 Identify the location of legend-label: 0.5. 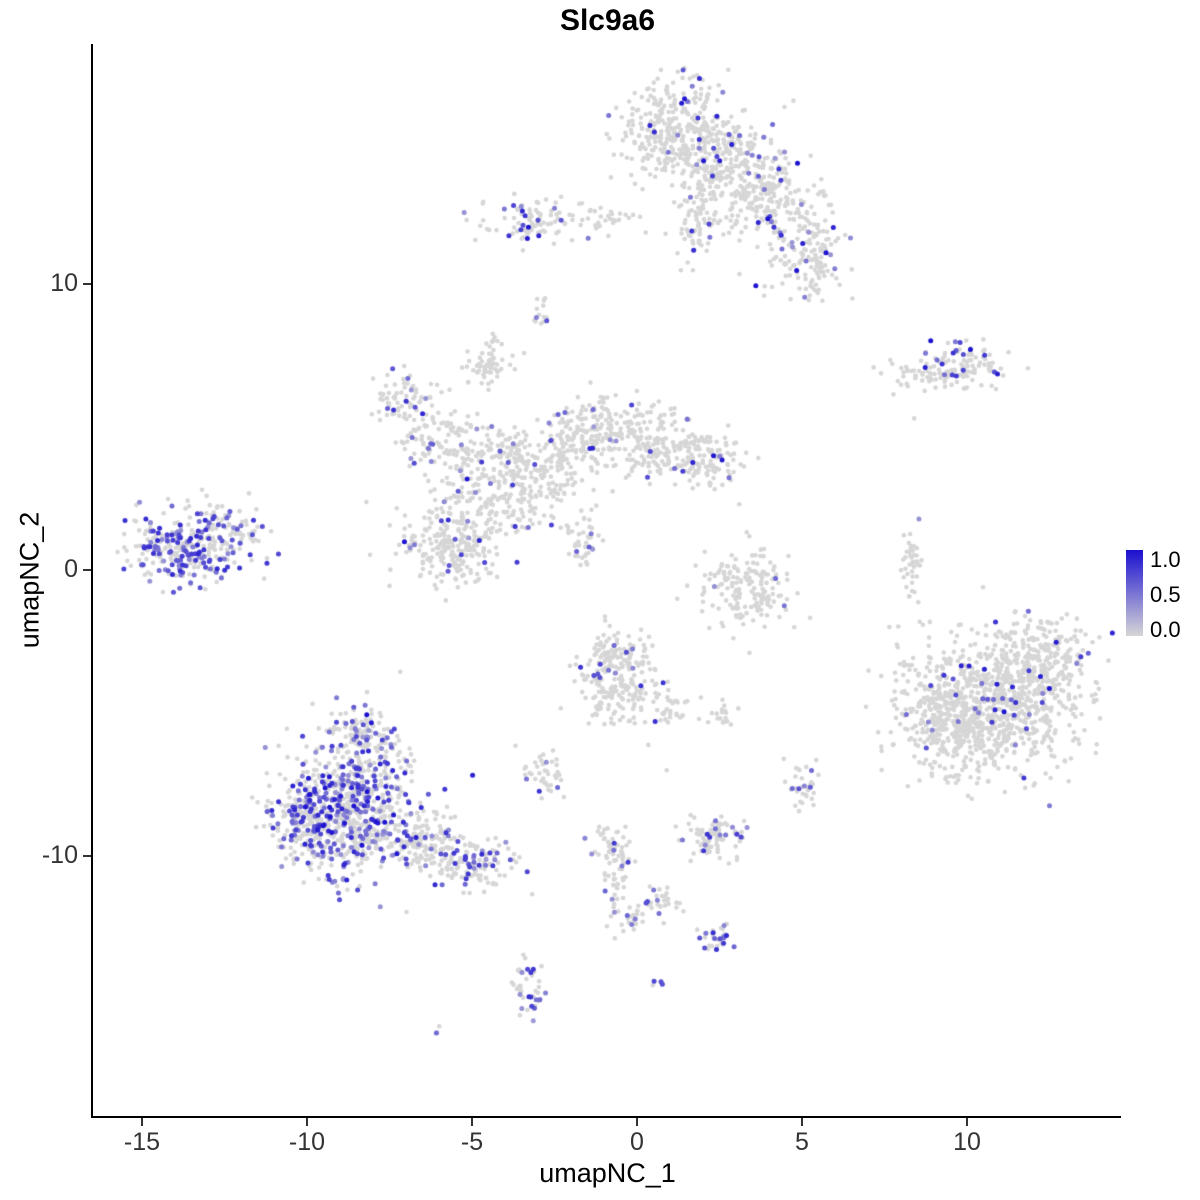
(1165, 594).